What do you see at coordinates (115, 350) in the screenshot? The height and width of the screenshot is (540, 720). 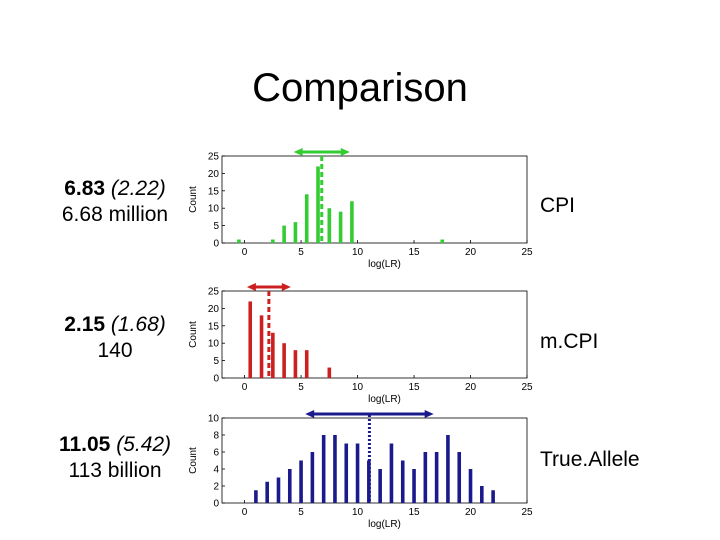 I see `stat-secondary: 140` at bounding box center [115, 350].